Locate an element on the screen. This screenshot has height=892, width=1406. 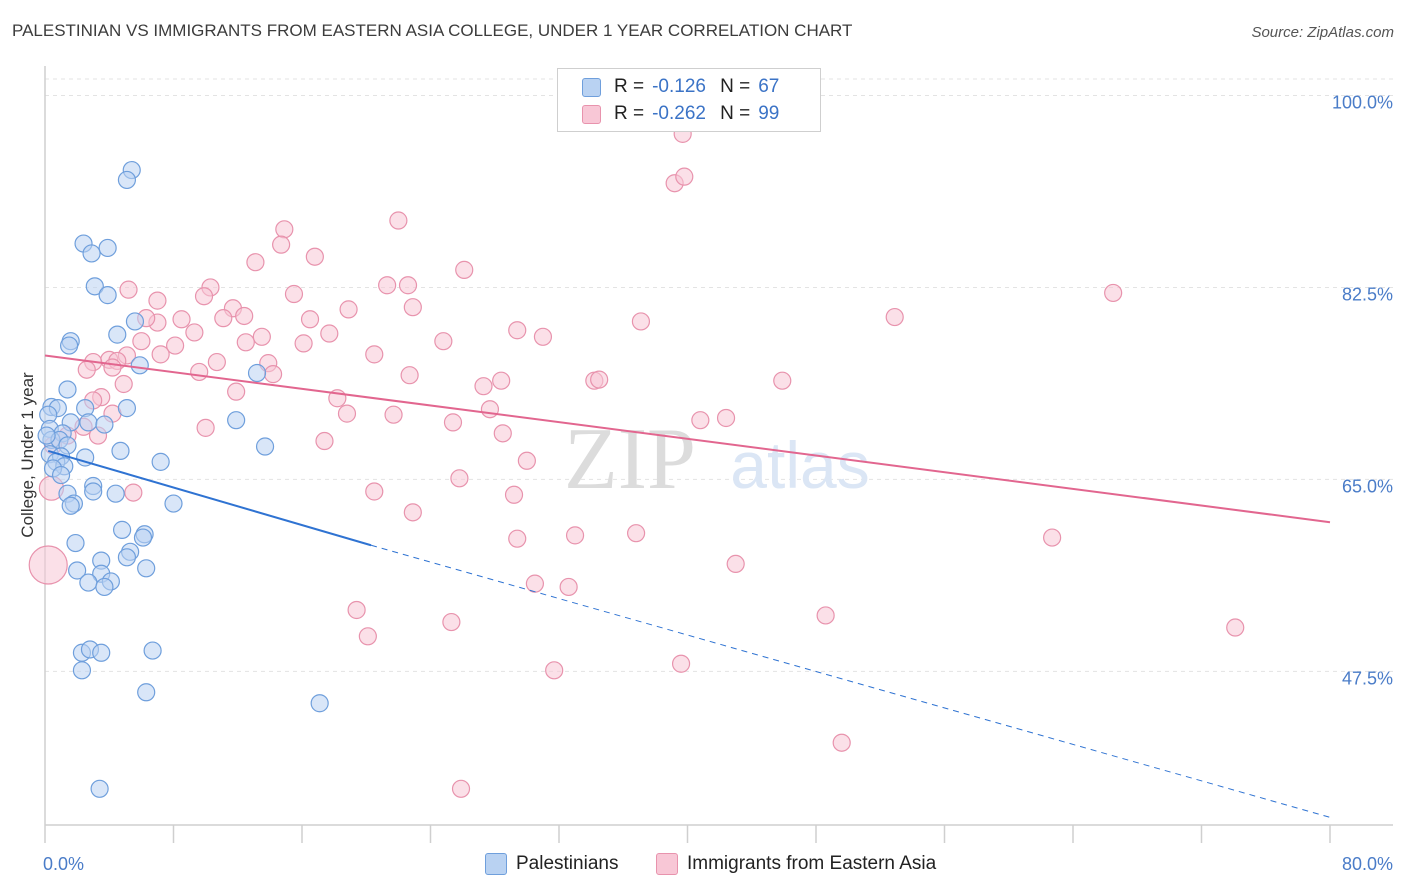
legend-r-value: -0.262 is located at coordinates (679, 113).